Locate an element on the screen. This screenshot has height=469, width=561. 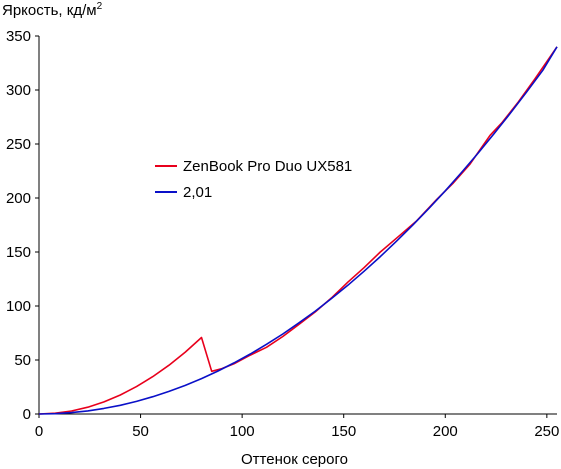
legend: ZenBook Pro Duo UX581 2,01 is located at coordinates (253, 179).